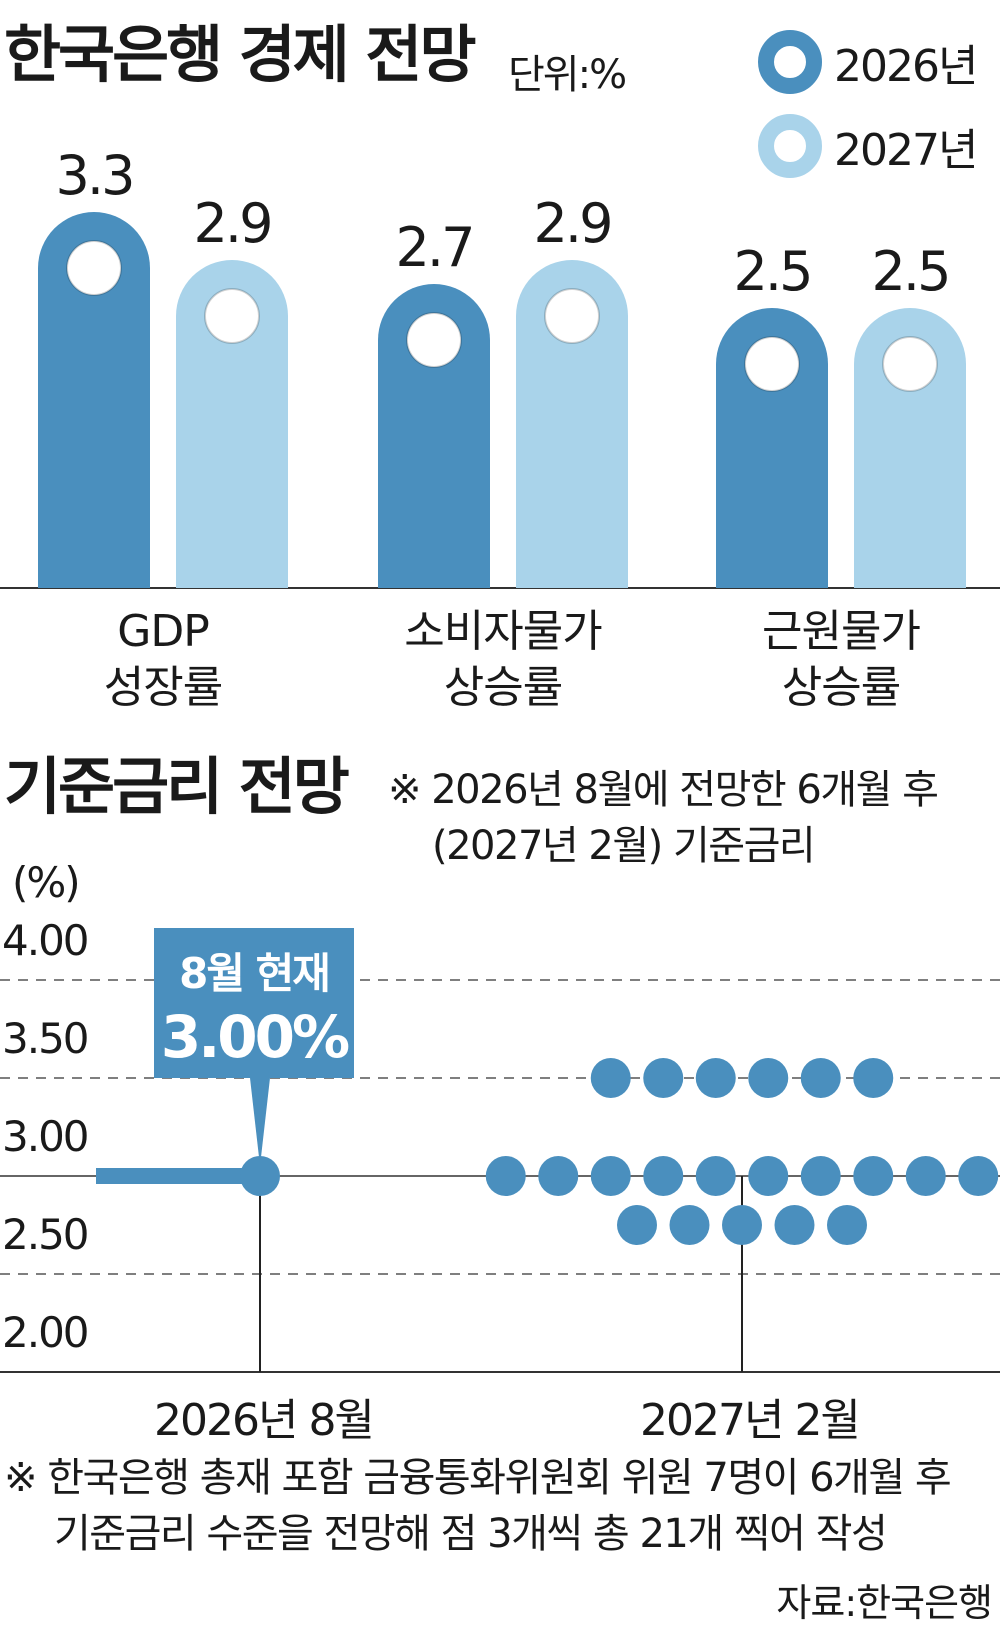 Image resolution: width=1000 pixels, height=1627 pixels. What do you see at coordinates (163, 631) in the screenshot?
I see `category-label-line: GDP` at bounding box center [163, 631].